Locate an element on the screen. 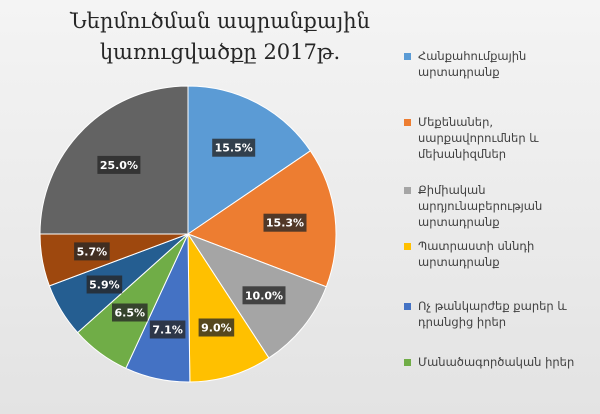 The height and width of the screenshot is (414, 600). slice-label-5: 7.1% is located at coordinates (167, 329).